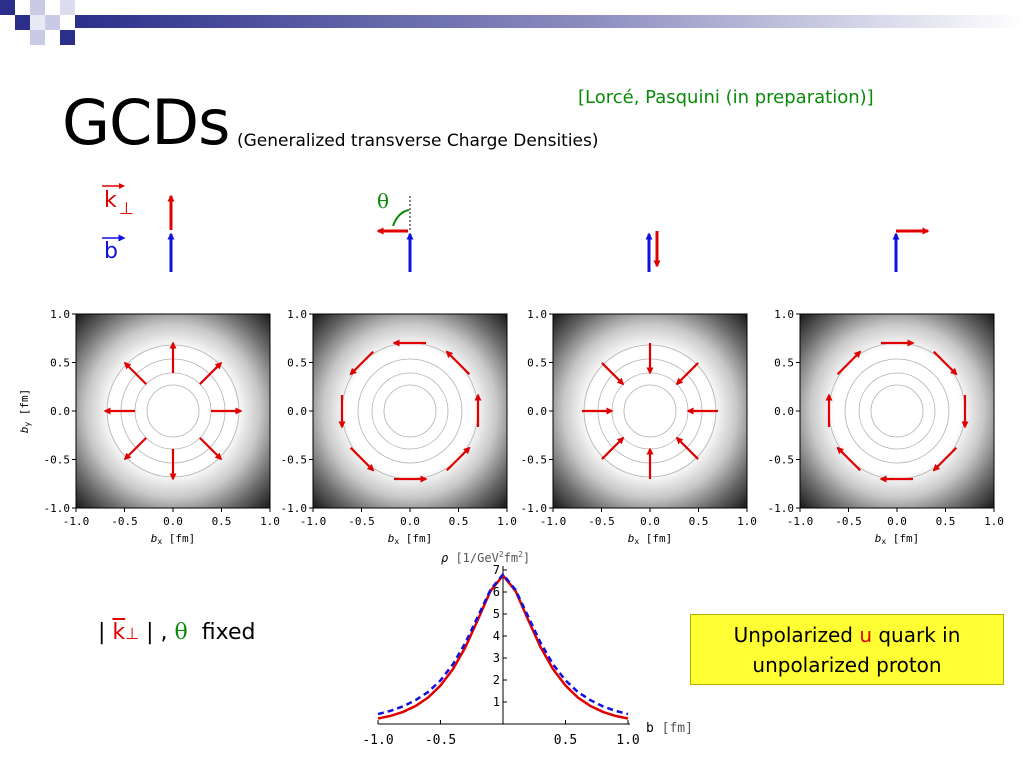 The height and width of the screenshot is (768, 1024). What do you see at coordinates (916, 635) in the screenshot?
I see `note-line1-post: quark in` at bounding box center [916, 635].